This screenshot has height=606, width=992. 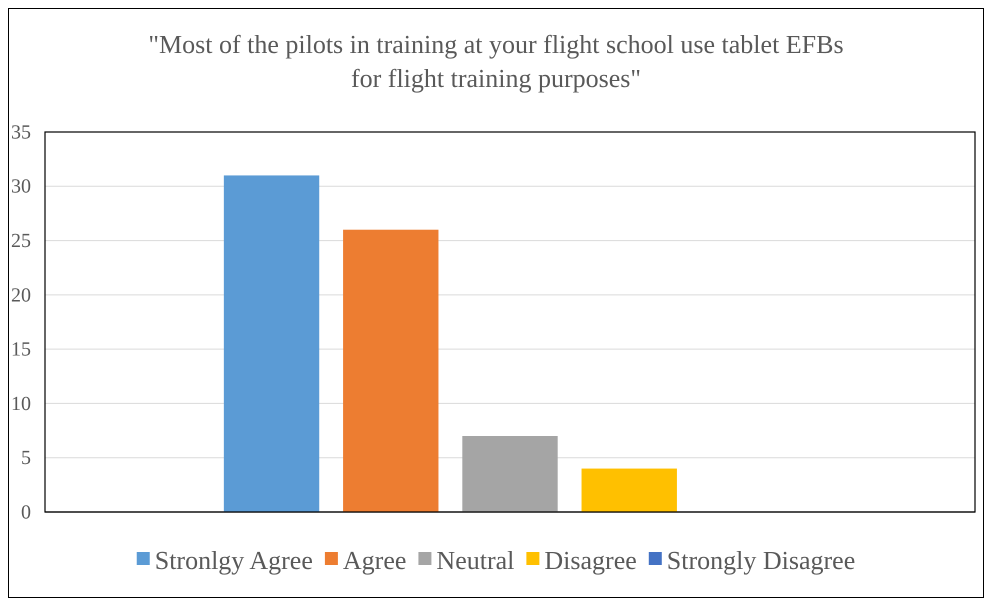 I want to click on y-tick-label: 15, so click(x=21, y=349).